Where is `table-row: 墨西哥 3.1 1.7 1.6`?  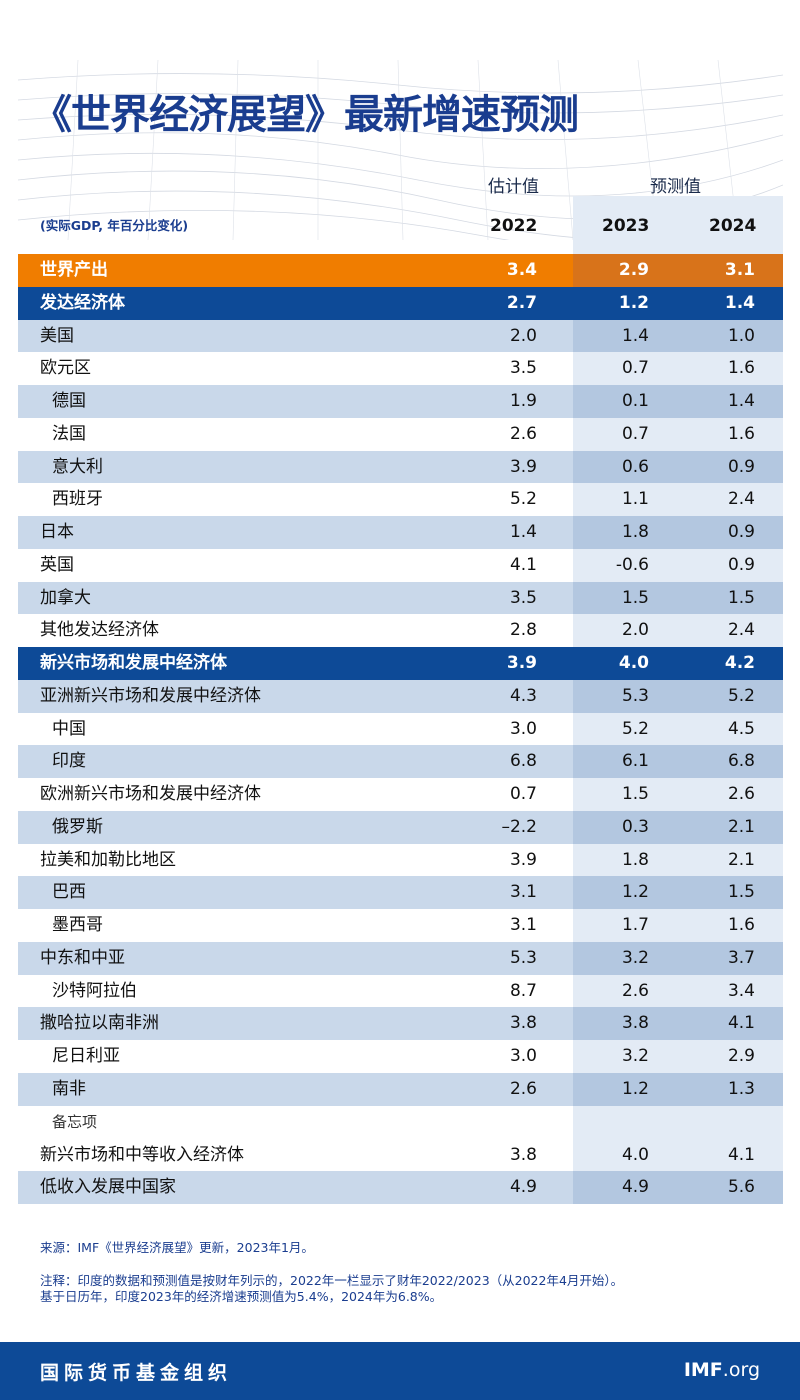 table-row: 墨西哥 3.1 1.7 1.6 is located at coordinates (400, 926).